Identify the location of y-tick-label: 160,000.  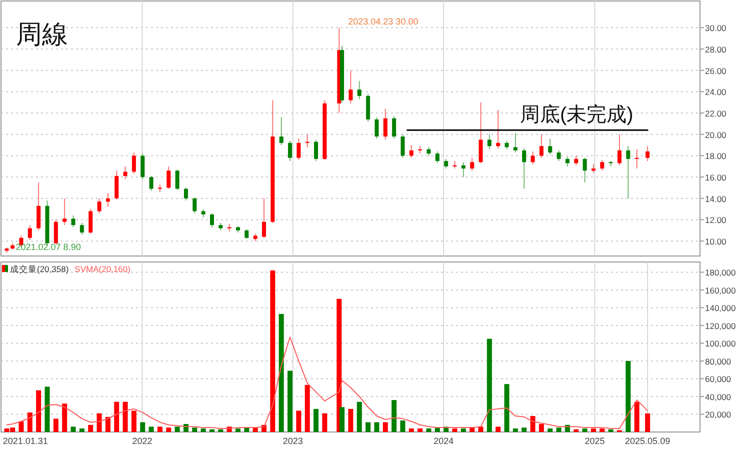
(720, 290).